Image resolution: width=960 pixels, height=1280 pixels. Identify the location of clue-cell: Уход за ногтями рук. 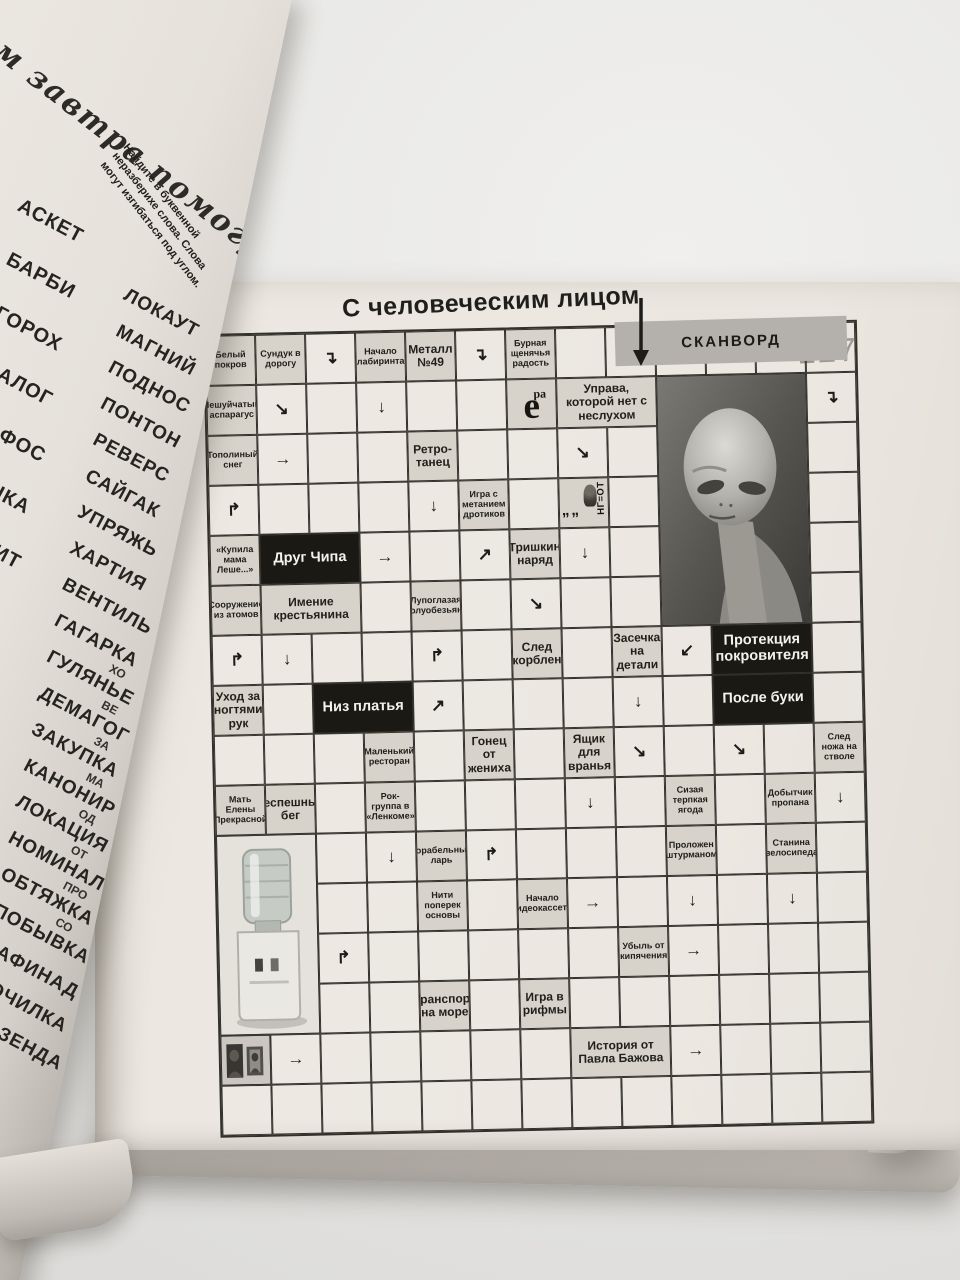
(238, 710).